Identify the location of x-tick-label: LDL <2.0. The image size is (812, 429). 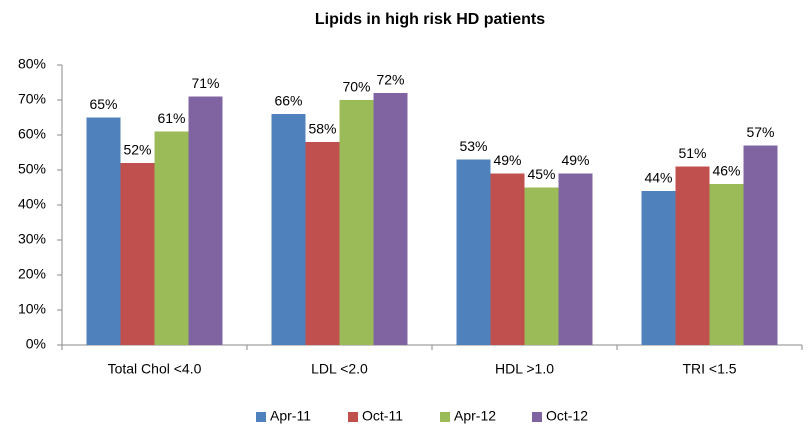
(339, 369).